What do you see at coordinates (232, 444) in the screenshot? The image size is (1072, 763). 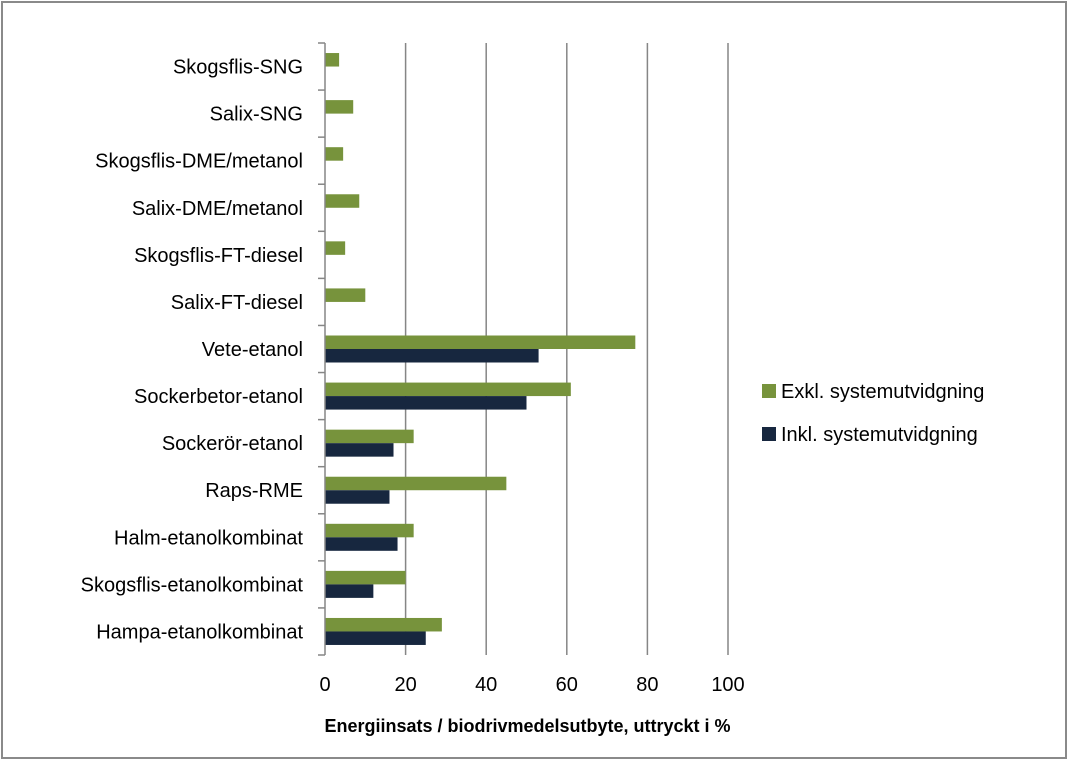 I see `category-label: Sockerör-etanol` at bounding box center [232, 444].